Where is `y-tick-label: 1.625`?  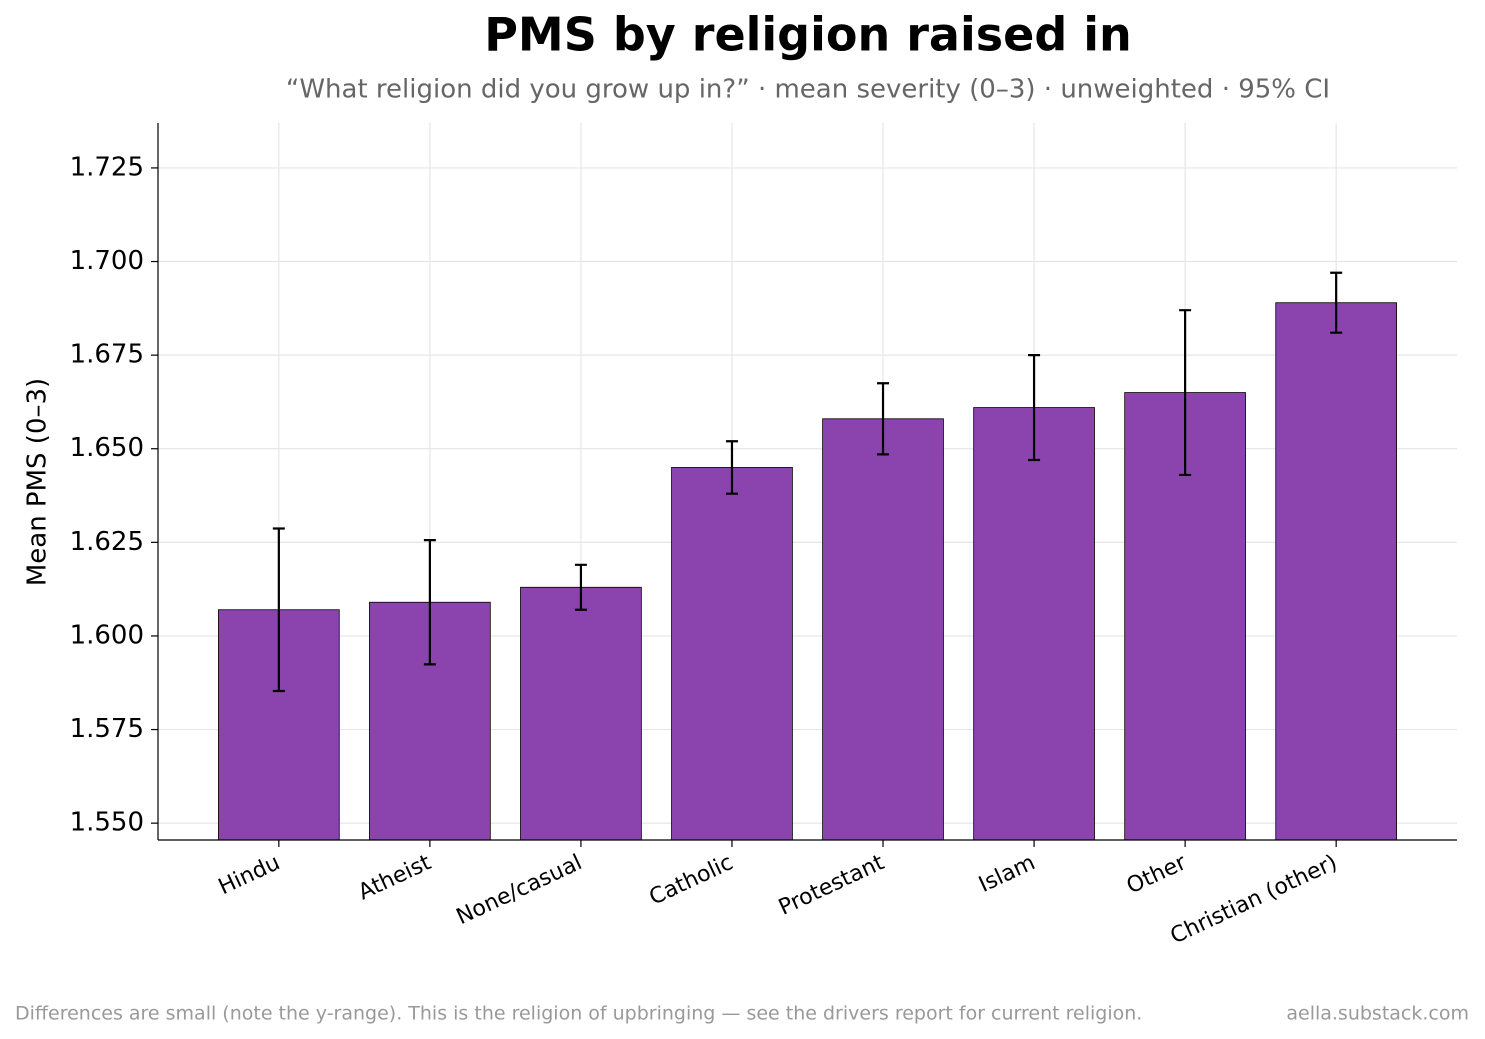
y-tick-label: 1.625 is located at coordinates (107, 542).